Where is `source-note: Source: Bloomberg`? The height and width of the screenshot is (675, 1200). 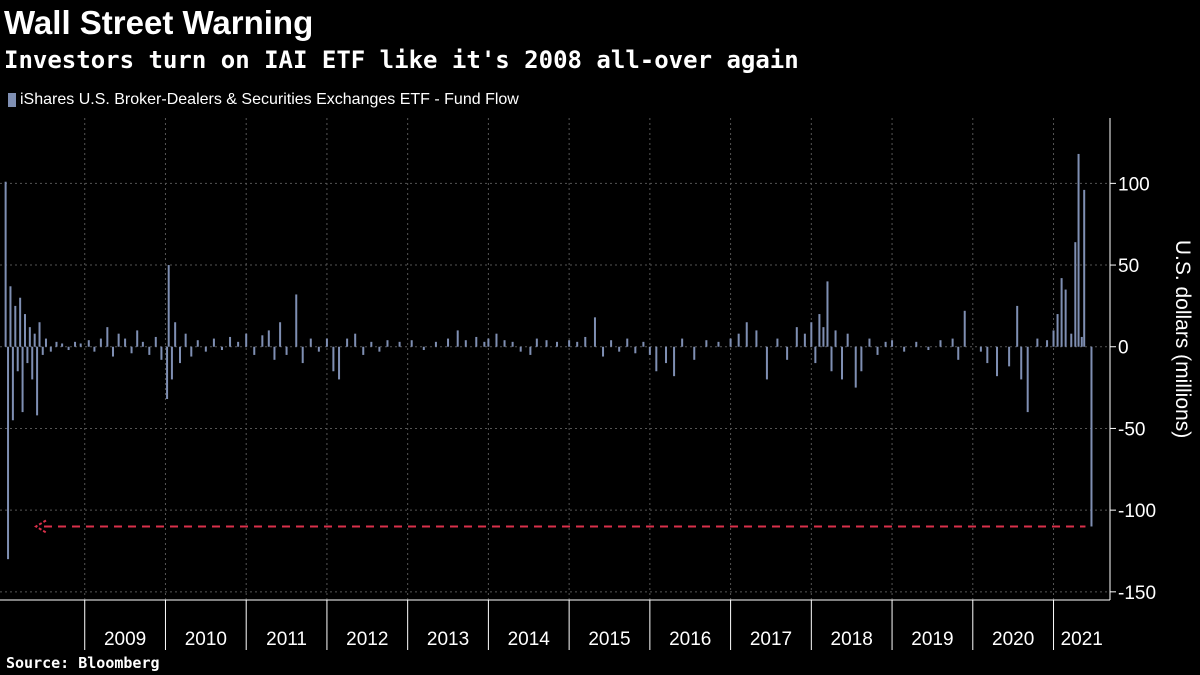
source-note: Source: Bloomberg is located at coordinates (83, 663).